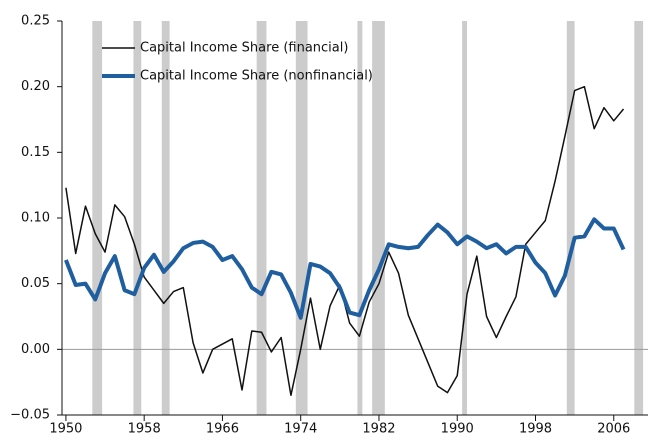  Describe the element at coordinates (35, 86) in the screenshot. I see `y-tick-label: 0.20` at that location.